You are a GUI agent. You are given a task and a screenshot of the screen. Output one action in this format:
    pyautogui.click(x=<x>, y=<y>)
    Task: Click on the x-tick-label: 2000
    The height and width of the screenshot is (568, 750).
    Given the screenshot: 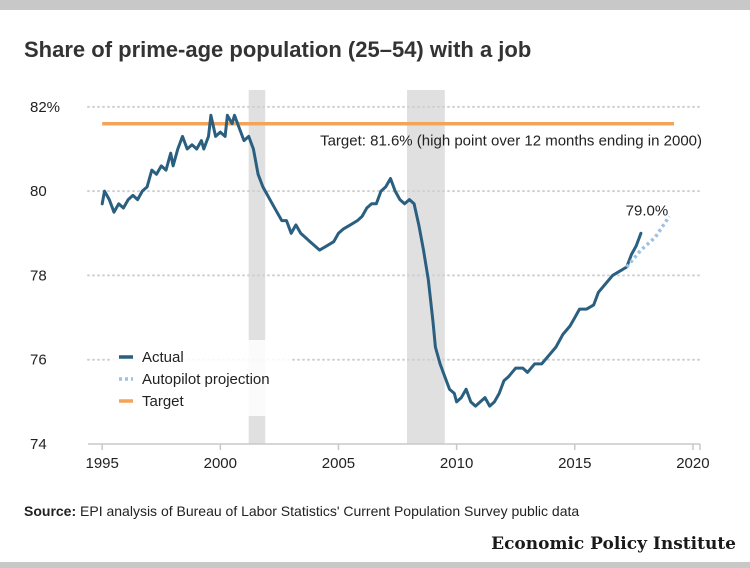 What is the action you would take?
    pyautogui.click(x=220, y=463)
    